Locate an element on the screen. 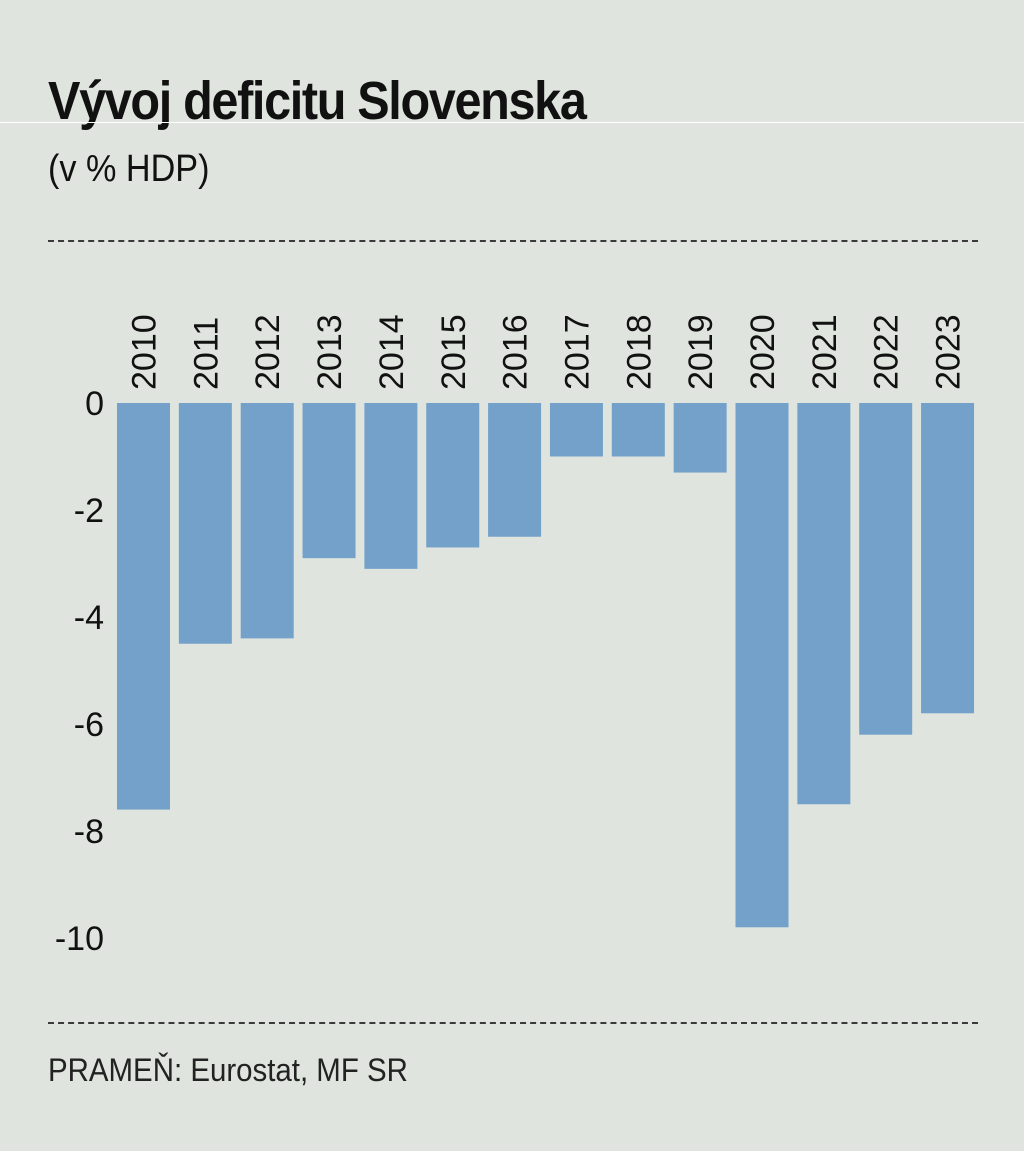  bar-2022 is located at coordinates (886, 569).